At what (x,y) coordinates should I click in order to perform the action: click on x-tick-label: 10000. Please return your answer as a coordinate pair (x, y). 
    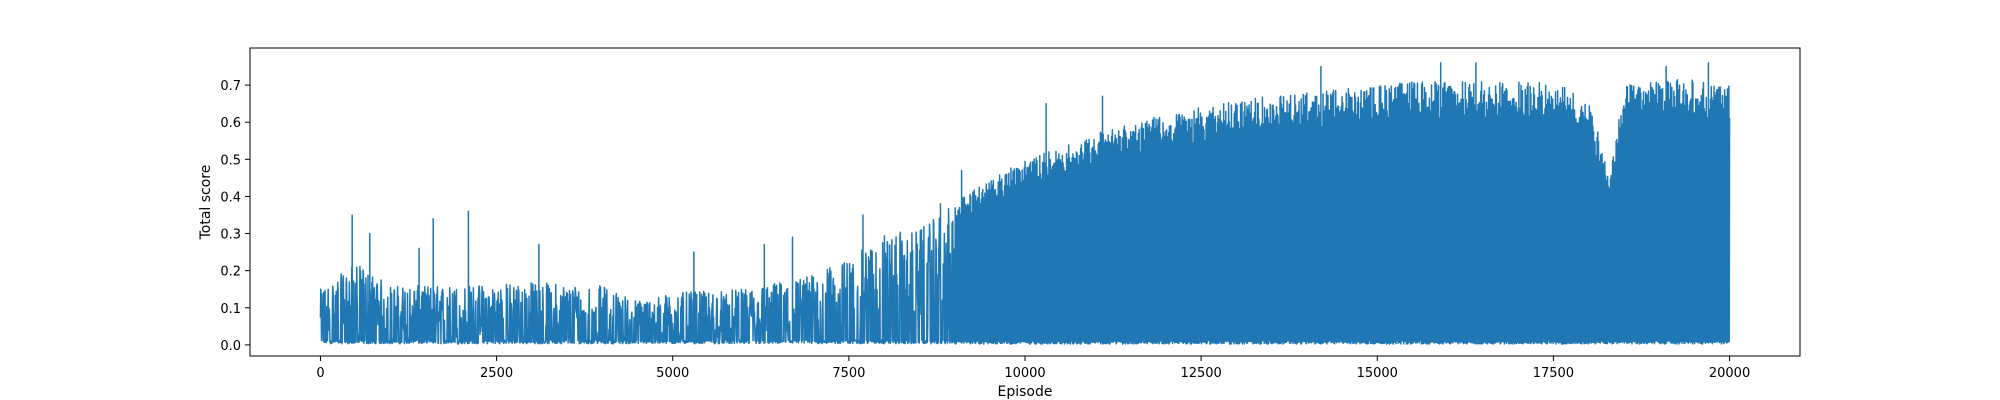
    Looking at the image, I should click on (1024, 373).